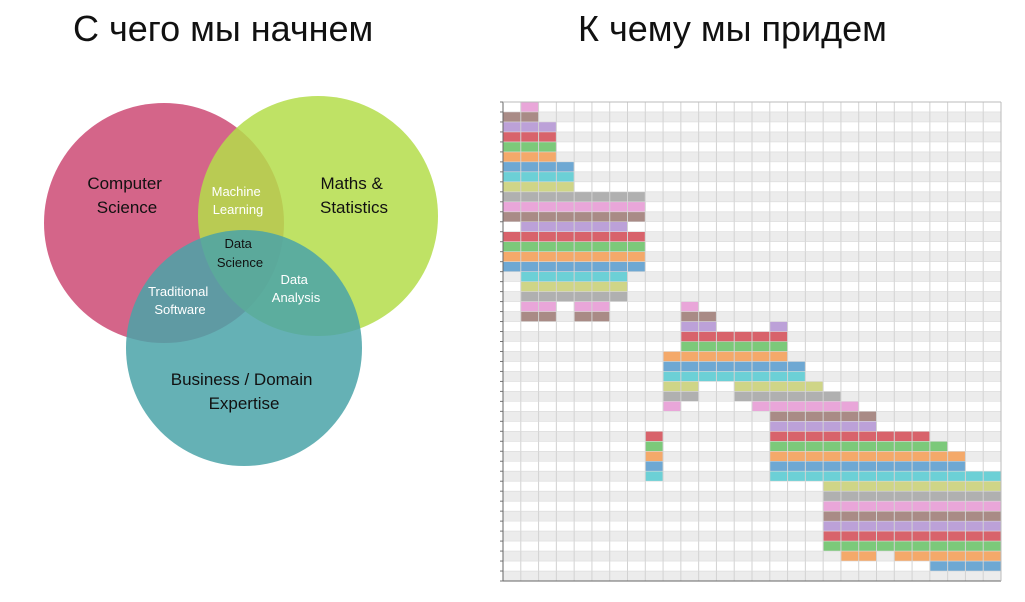 This screenshot has height=602, width=1025. What do you see at coordinates (244, 391) in the screenshot?
I see `label-business-domain: Business / Domain Expertise` at bounding box center [244, 391].